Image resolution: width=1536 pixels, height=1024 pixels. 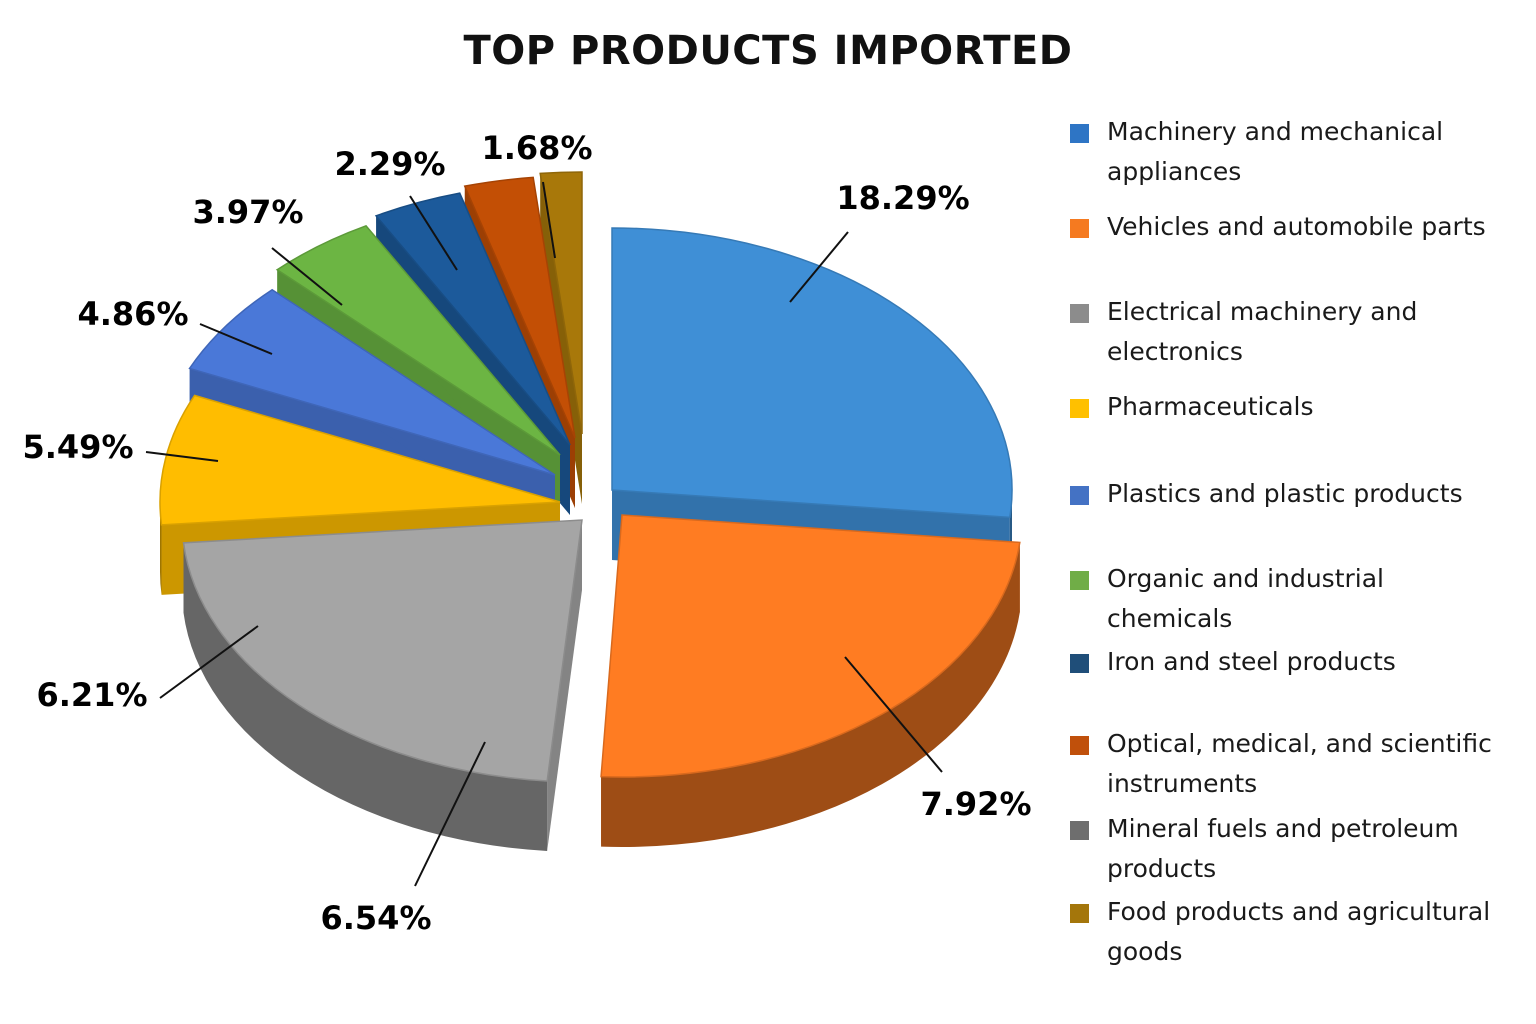 What do you see at coordinates (768, 51) in the screenshot?
I see `chart-title: TOP PRODUCTS IMPORTED` at bounding box center [768, 51].